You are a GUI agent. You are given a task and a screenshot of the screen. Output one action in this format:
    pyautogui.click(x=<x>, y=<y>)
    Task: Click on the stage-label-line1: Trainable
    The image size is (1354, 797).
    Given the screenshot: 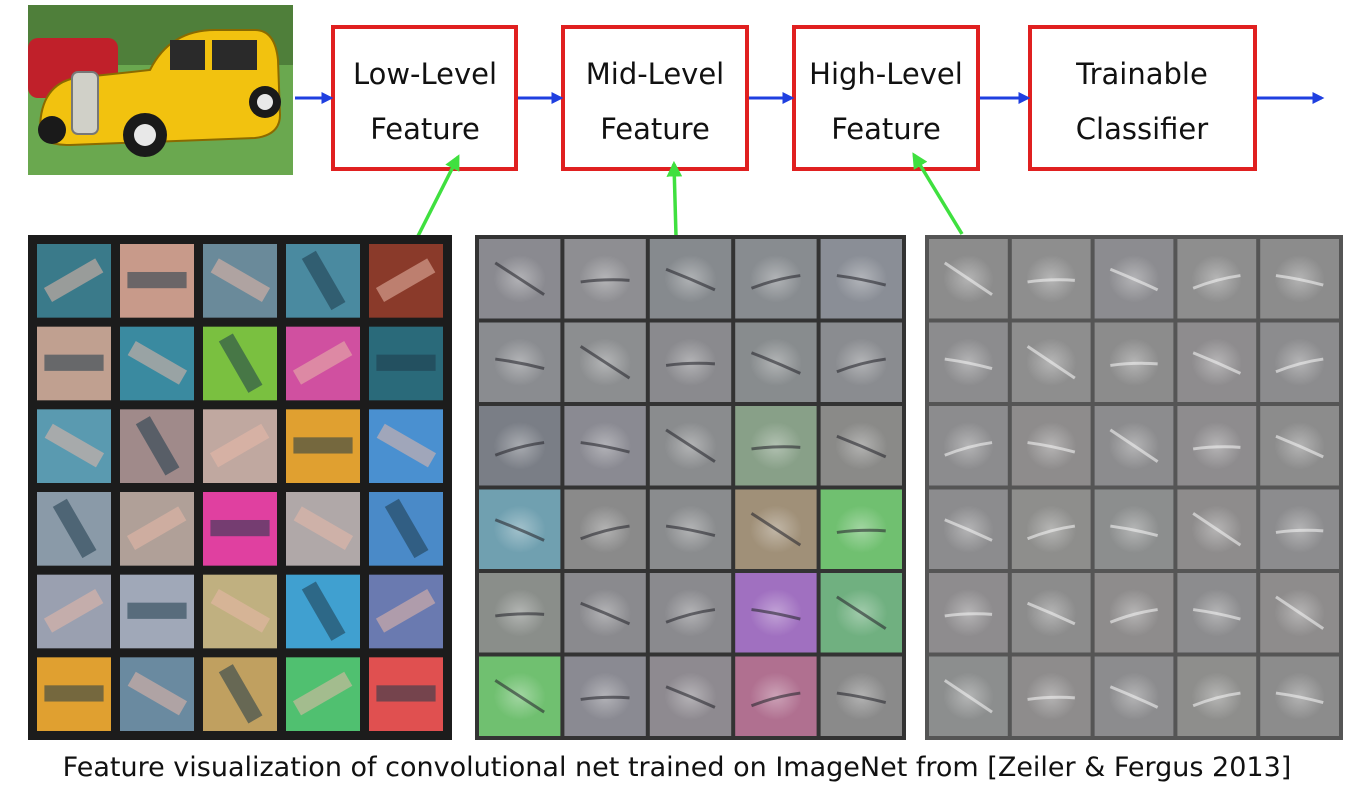 What is the action you would take?
    pyautogui.click(x=1141, y=74)
    